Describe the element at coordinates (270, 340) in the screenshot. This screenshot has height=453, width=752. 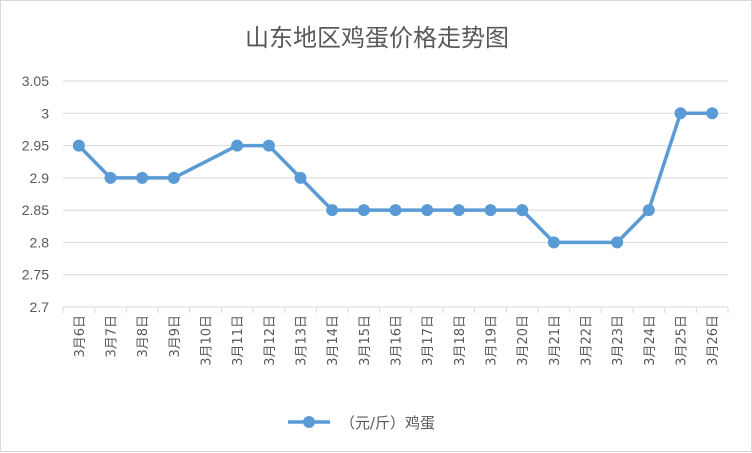
I see `x-tick-label: 3月12日` at that location.